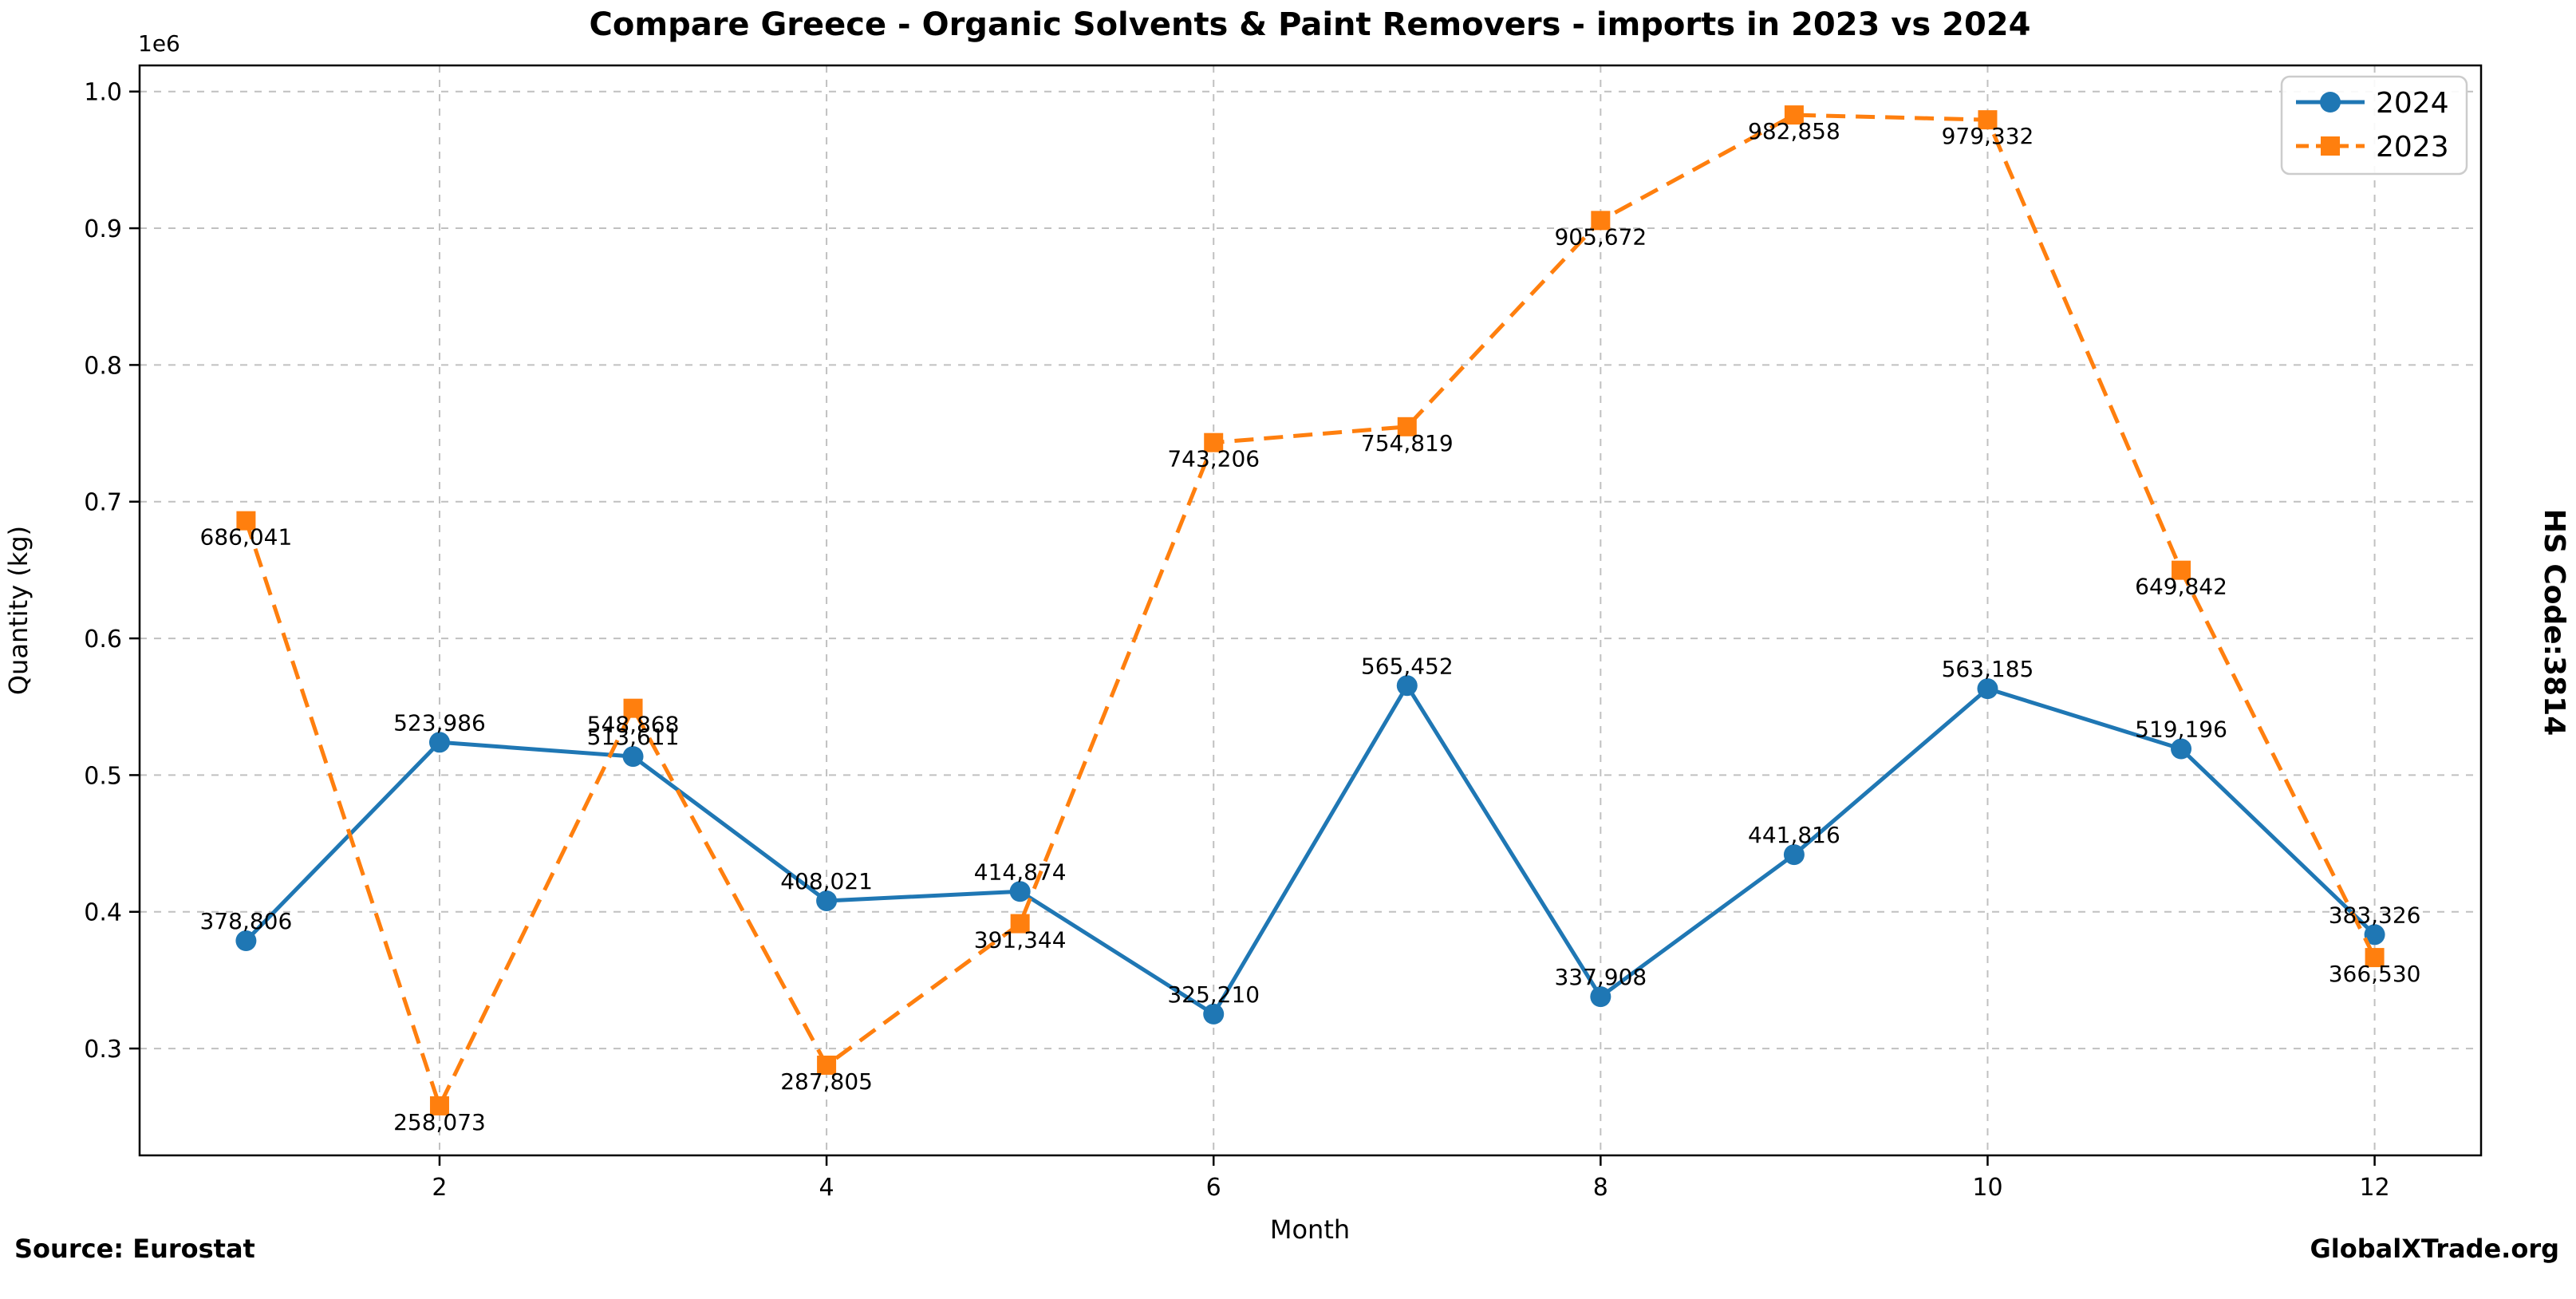  What do you see at coordinates (1794, 855) in the screenshot?
I see `marker-2024-m9` at bounding box center [1794, 855].